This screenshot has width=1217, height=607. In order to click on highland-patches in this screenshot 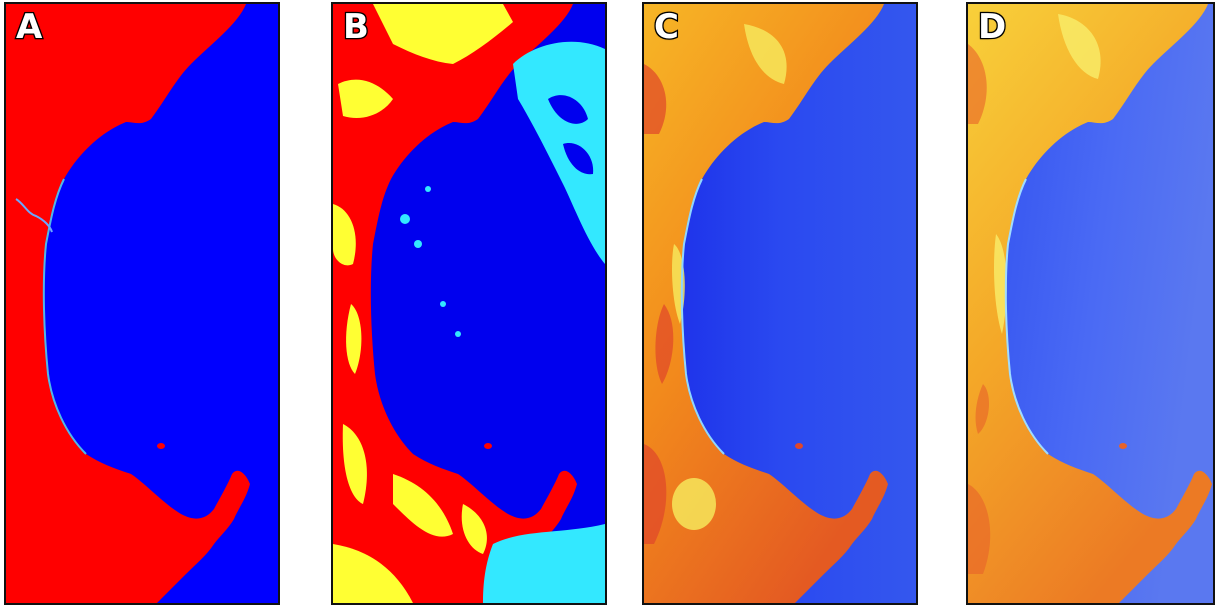, I will do `click(423, 303)`.